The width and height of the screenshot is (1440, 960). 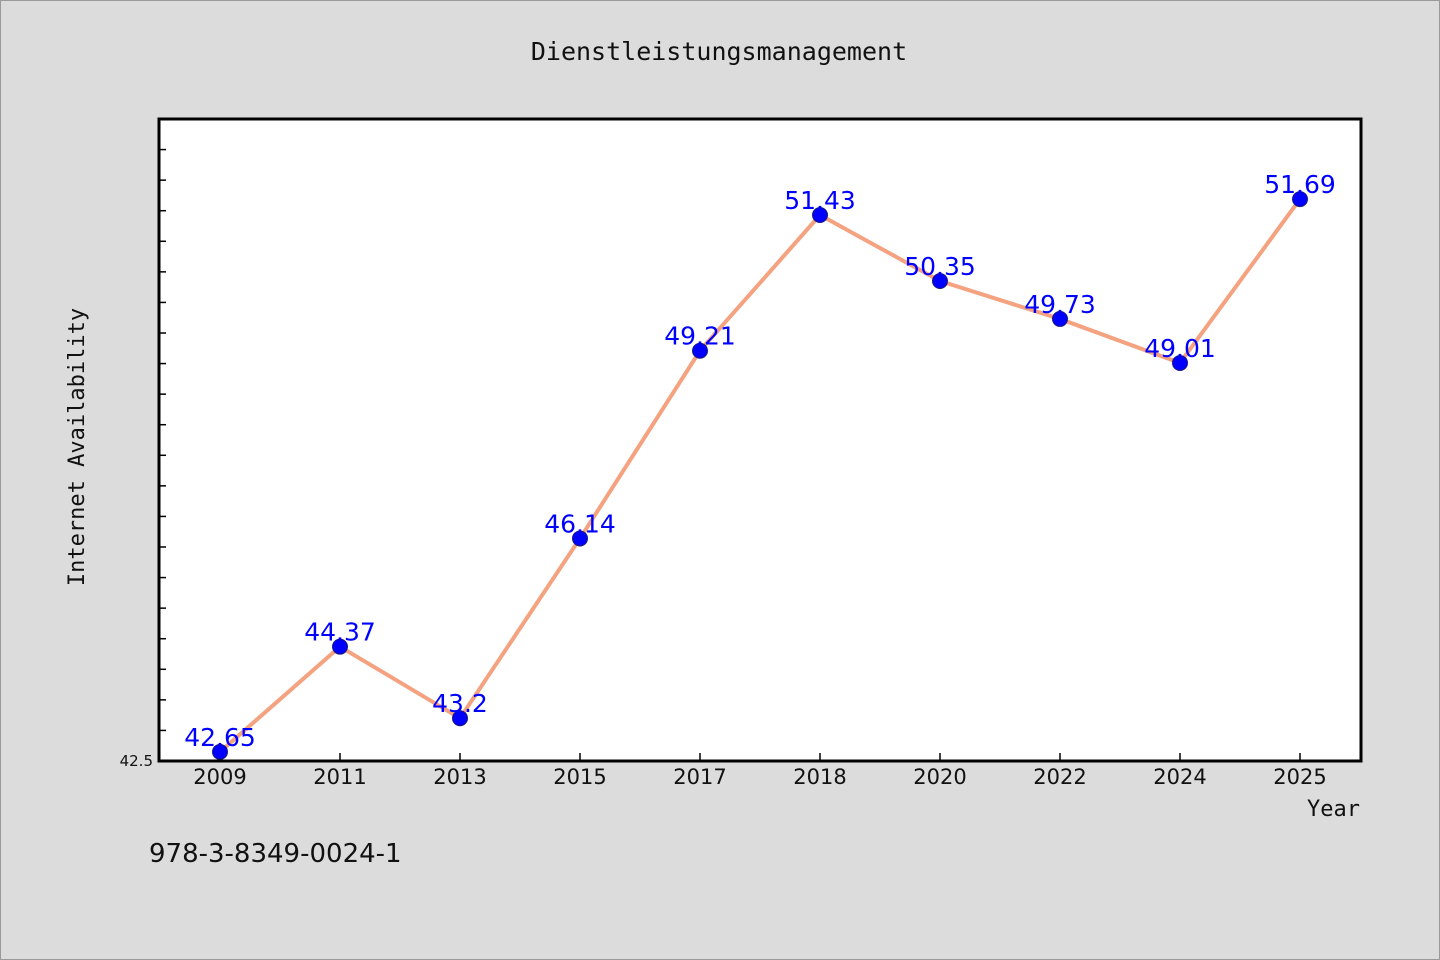 I want to click on x-tick-label: 2013, so click(x=459, y=777).